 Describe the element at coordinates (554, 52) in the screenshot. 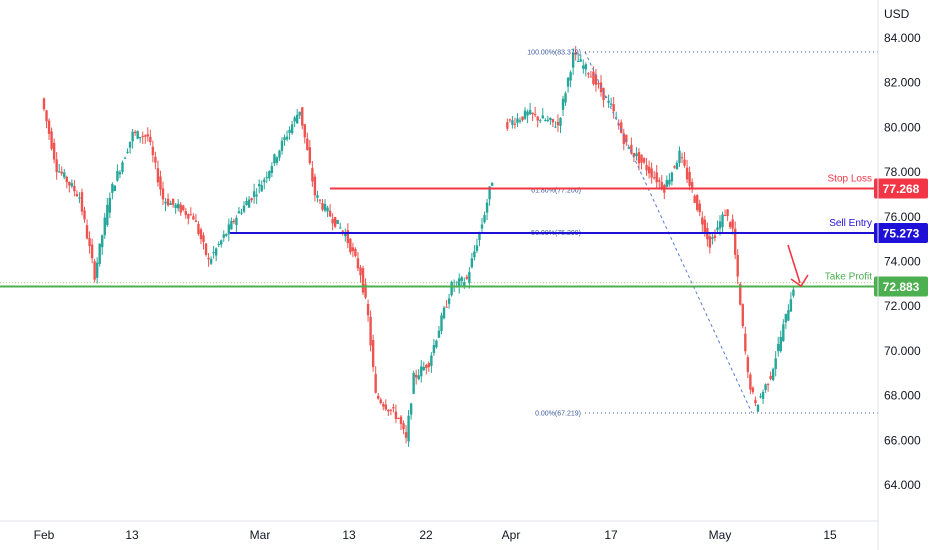

I see `fib-level-label: 100.00%(83.379)` at that location.